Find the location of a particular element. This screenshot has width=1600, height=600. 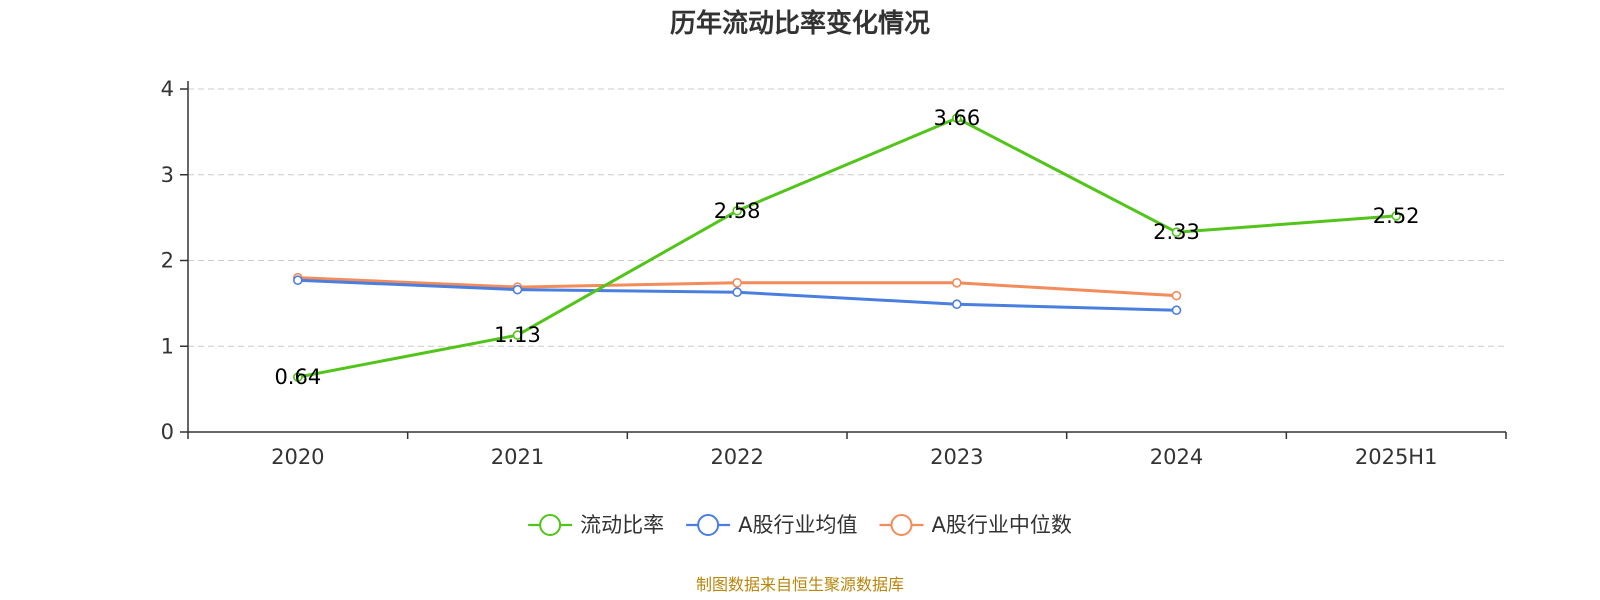

x-tick-label: 2021 is located at coordinates (517, 457).